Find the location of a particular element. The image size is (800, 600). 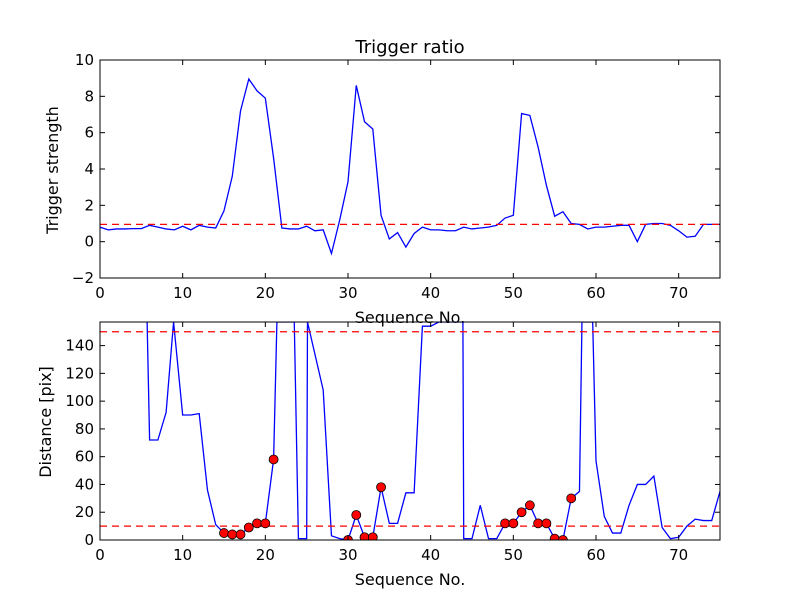

y-axis-label: Distance [pix] is located at coordinates (45, 422).